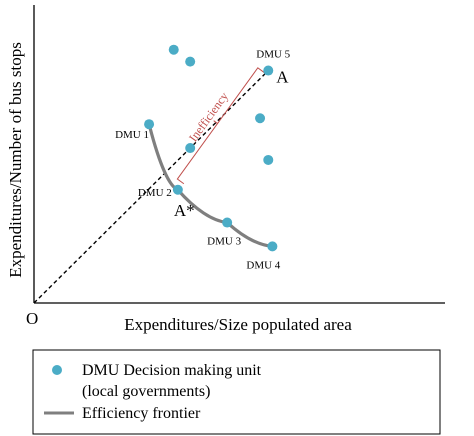 The height and width of the screenshot is (436, 474). Describe the element at coordinates (57, 370) in the screenshot. I see `legend-point-marker` at that location.